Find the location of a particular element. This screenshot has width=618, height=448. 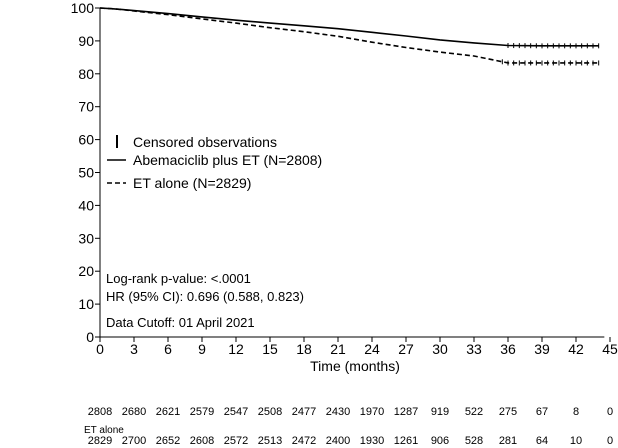

risk-value: 2579 is located at coordinates (202, 412).